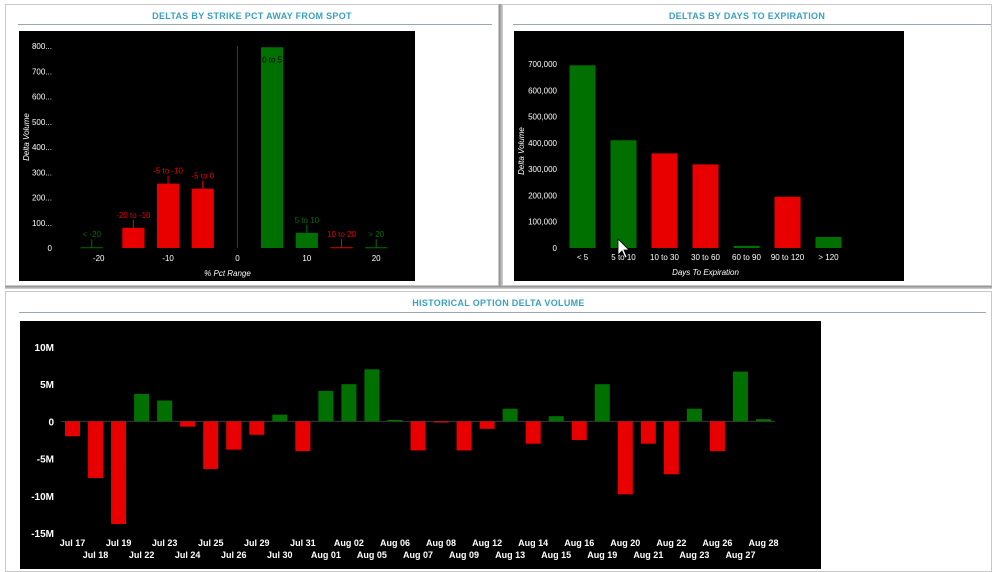 The height and width of the screenshot is (572, 992). Describe the element at coordinates (533, 543) in the screenshot. I see `x-tick-label: Aug 14` at that location.